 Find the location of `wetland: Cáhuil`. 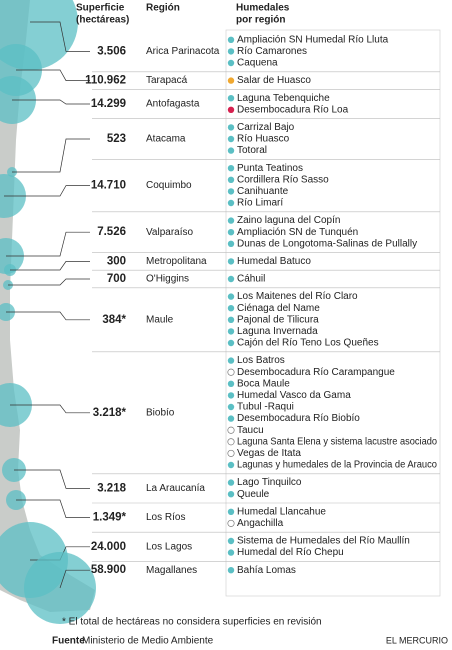

wetland: Cáhuil is located at coordinates (251, 279).